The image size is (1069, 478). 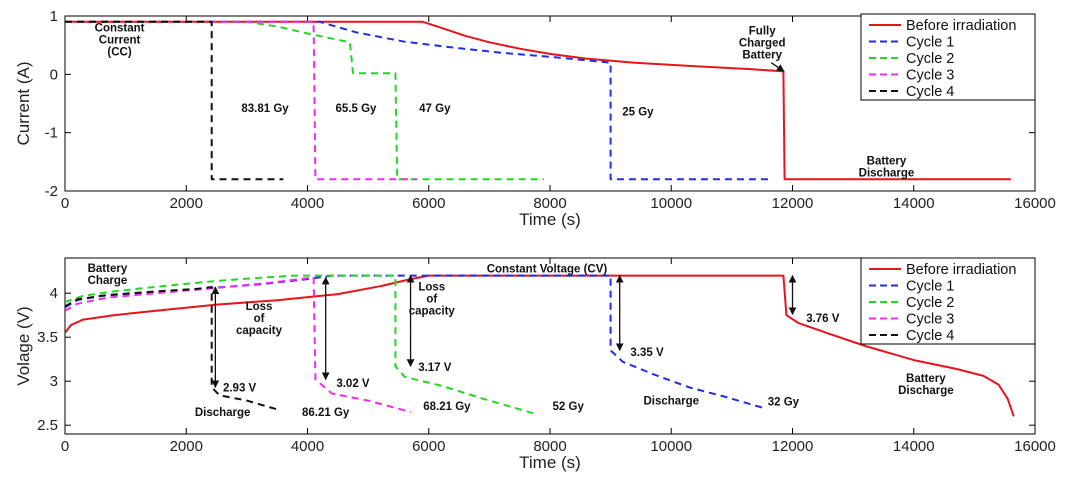 I want to click on y-tick-label: 0, so click(x=54, y=74).